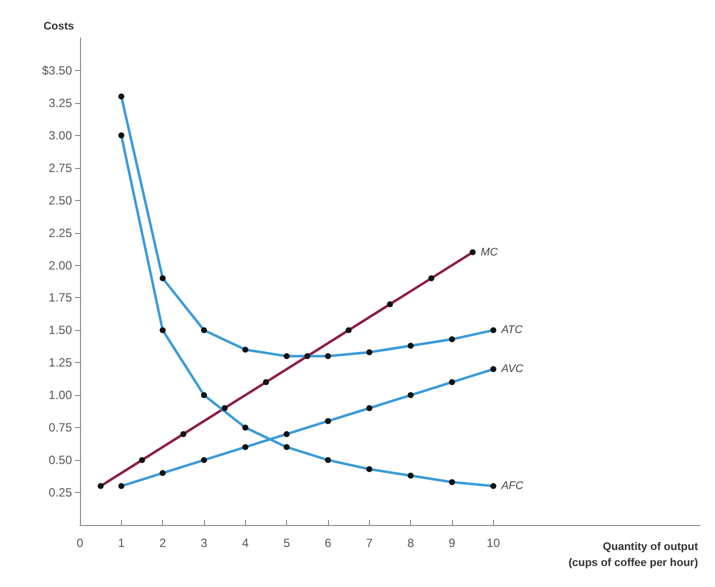 The image size is (715, 587). Describe the element at coordinates (633, 555) in the screenshot. I see `x-axis-title: Quantity of output (cups of coffee per hour)` at that location.